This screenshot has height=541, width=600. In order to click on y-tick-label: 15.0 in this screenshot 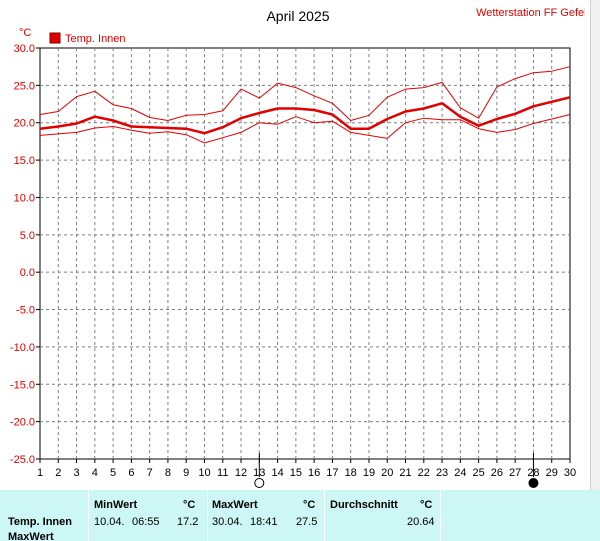, I will do `click(24, 161)`.